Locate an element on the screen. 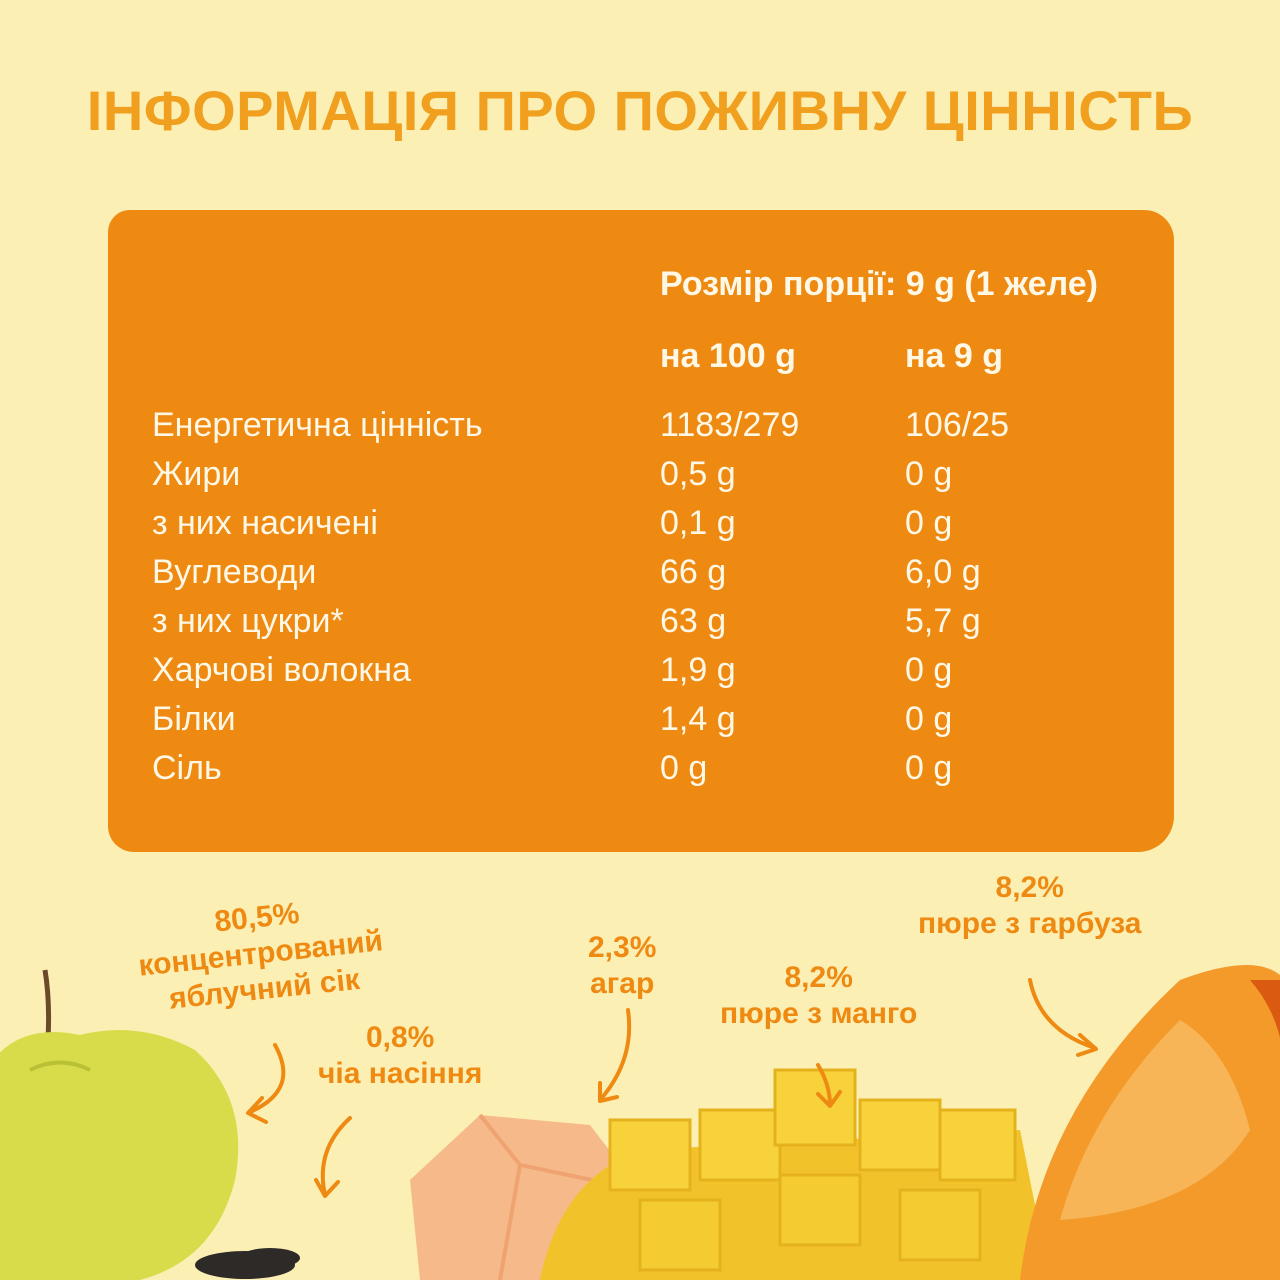 This screenshot has width=1280, height=1280. nutrition-row: Вуглеводи 66 g 6,0 g is located at coordinates (641, 577).